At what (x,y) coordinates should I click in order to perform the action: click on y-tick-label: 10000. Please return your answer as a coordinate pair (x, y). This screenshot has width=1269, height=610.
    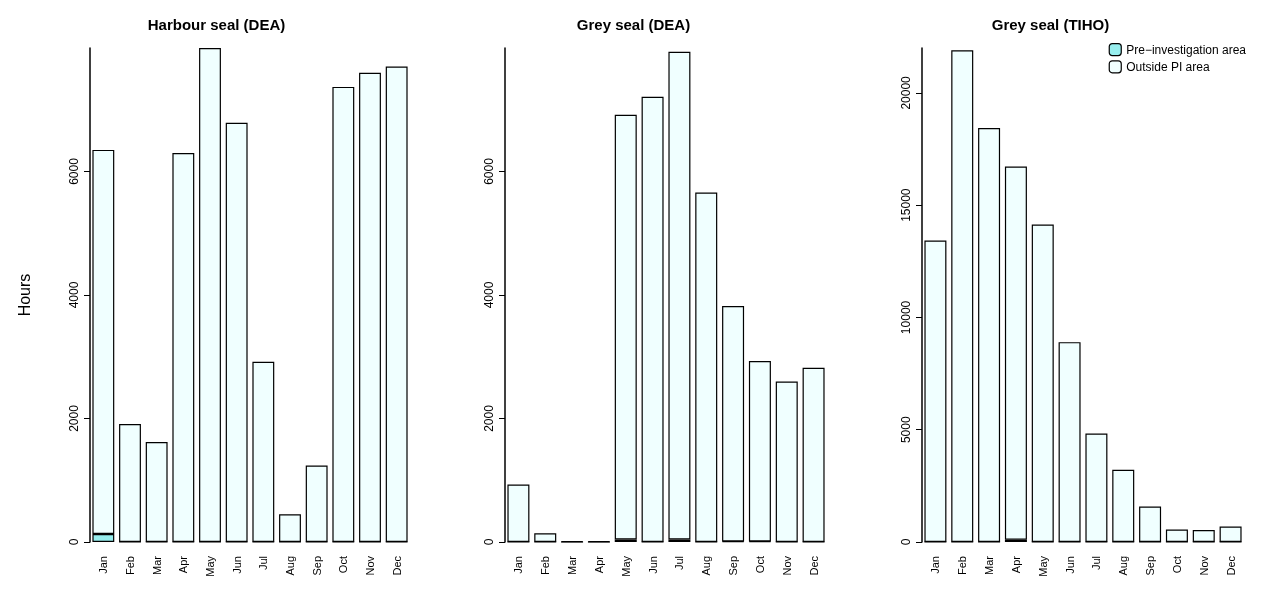
    Looking at the image, I should click on (906, 317).